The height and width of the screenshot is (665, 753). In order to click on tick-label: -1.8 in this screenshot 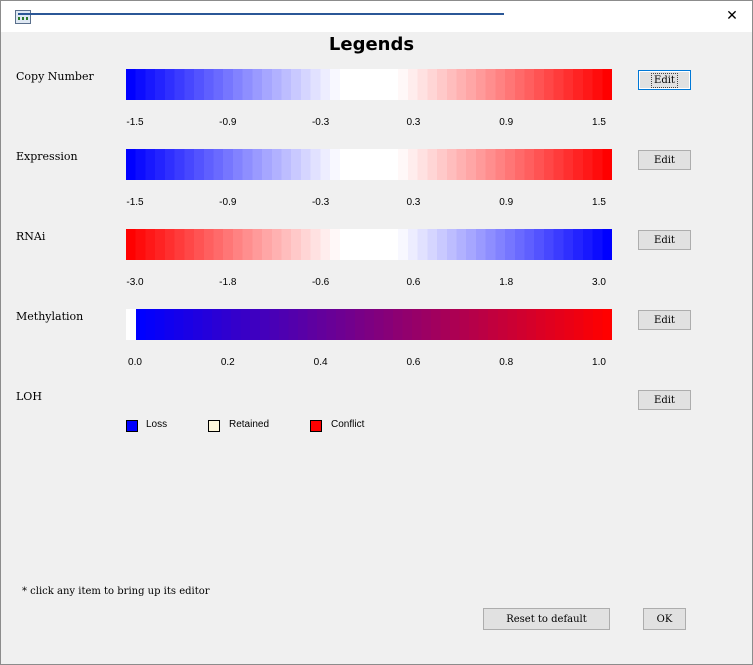, I will do `click(228, 282)`.